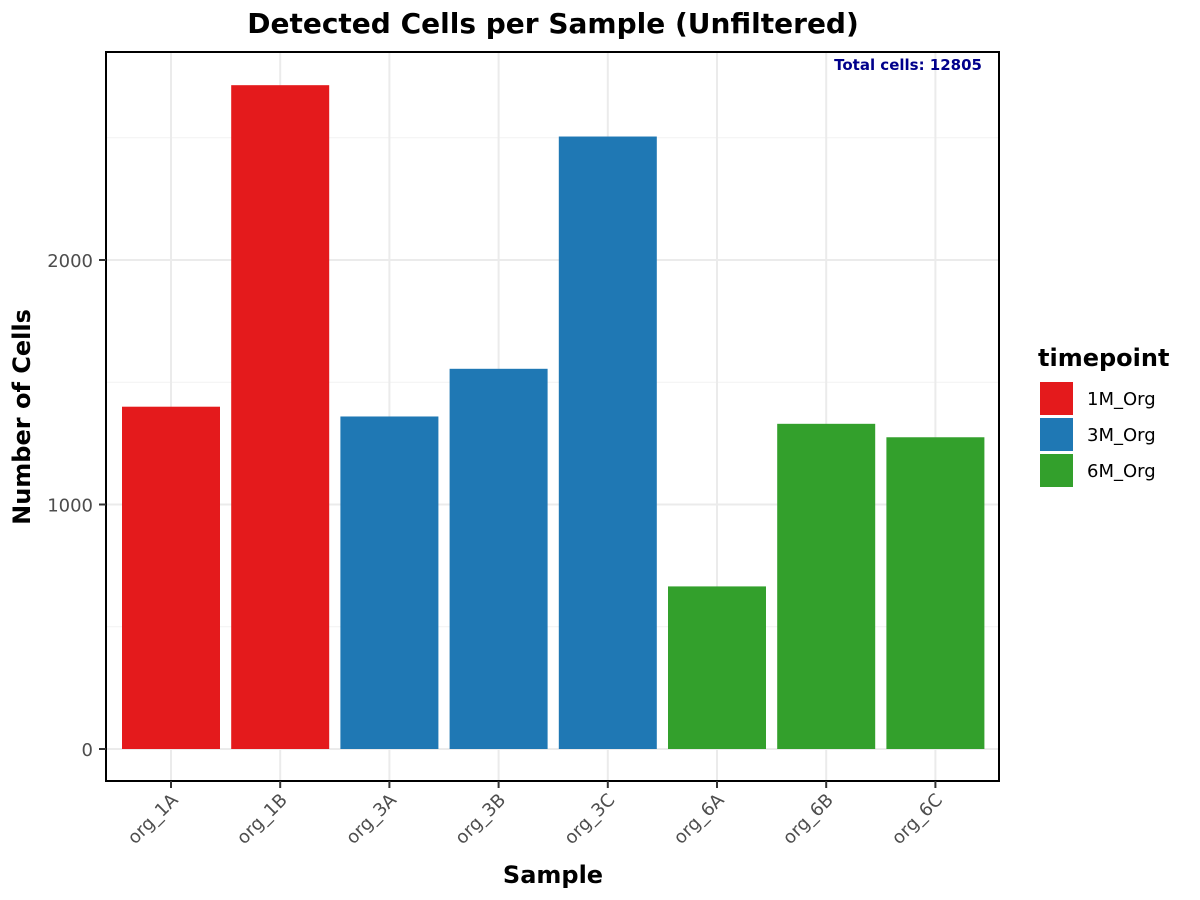 The height and width of the screenshot is (900, 1200). Describe the element at coordinates (935, 593) in the screenshot. I see `bar-org_6C` at that location.